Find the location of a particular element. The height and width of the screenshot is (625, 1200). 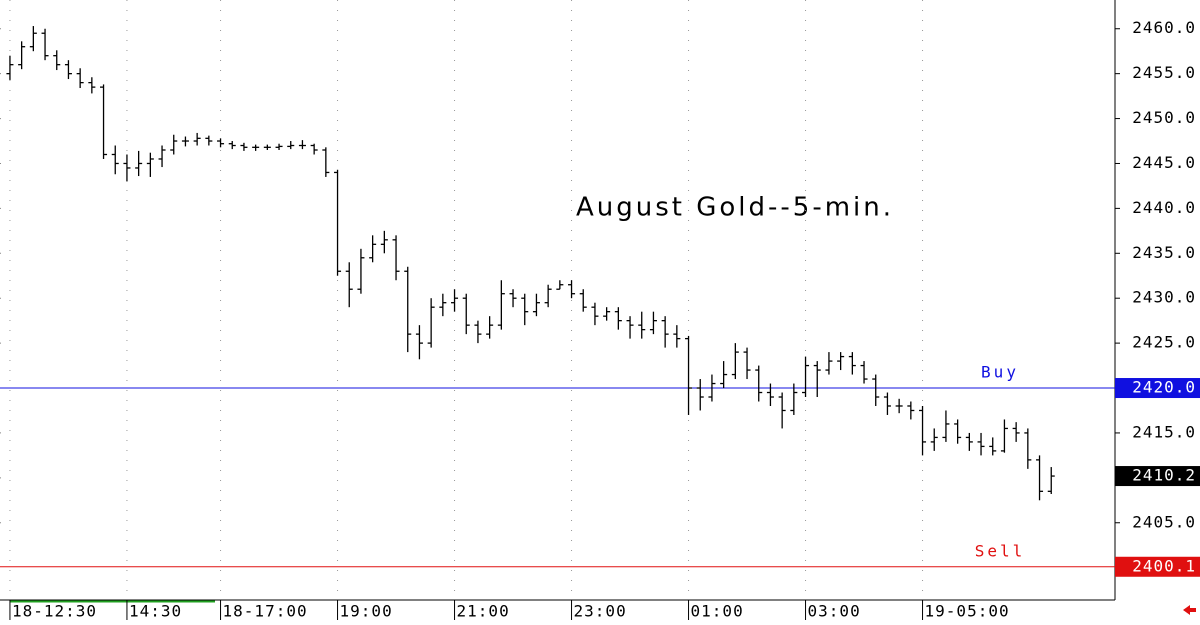

x-tick-label: 19-05:00 is located at coordinates (967, 611).